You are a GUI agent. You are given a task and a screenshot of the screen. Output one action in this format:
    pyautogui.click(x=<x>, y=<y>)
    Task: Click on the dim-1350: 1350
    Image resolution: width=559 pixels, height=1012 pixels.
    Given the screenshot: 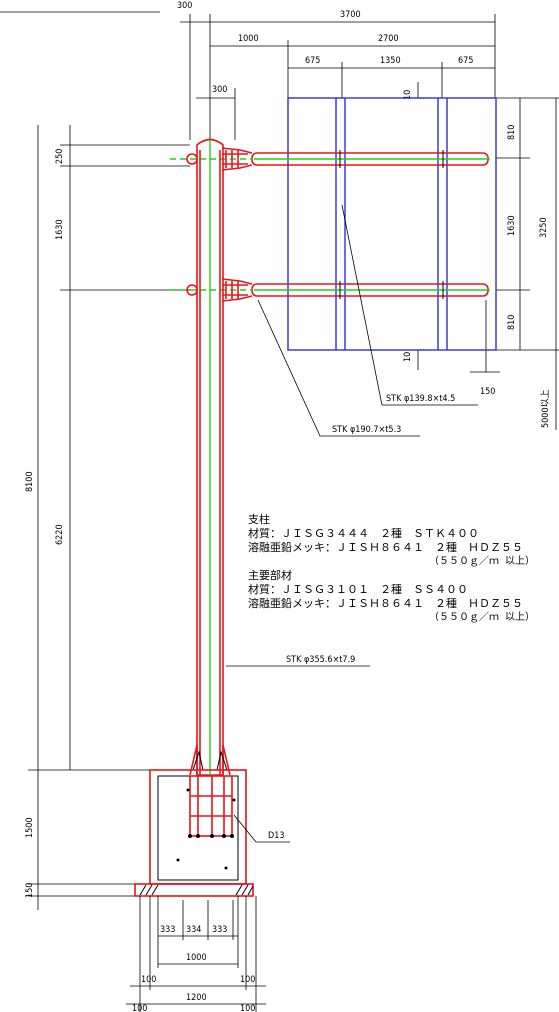 What is the action you would take?
    pyautogui.click(x=390, y=61)
    